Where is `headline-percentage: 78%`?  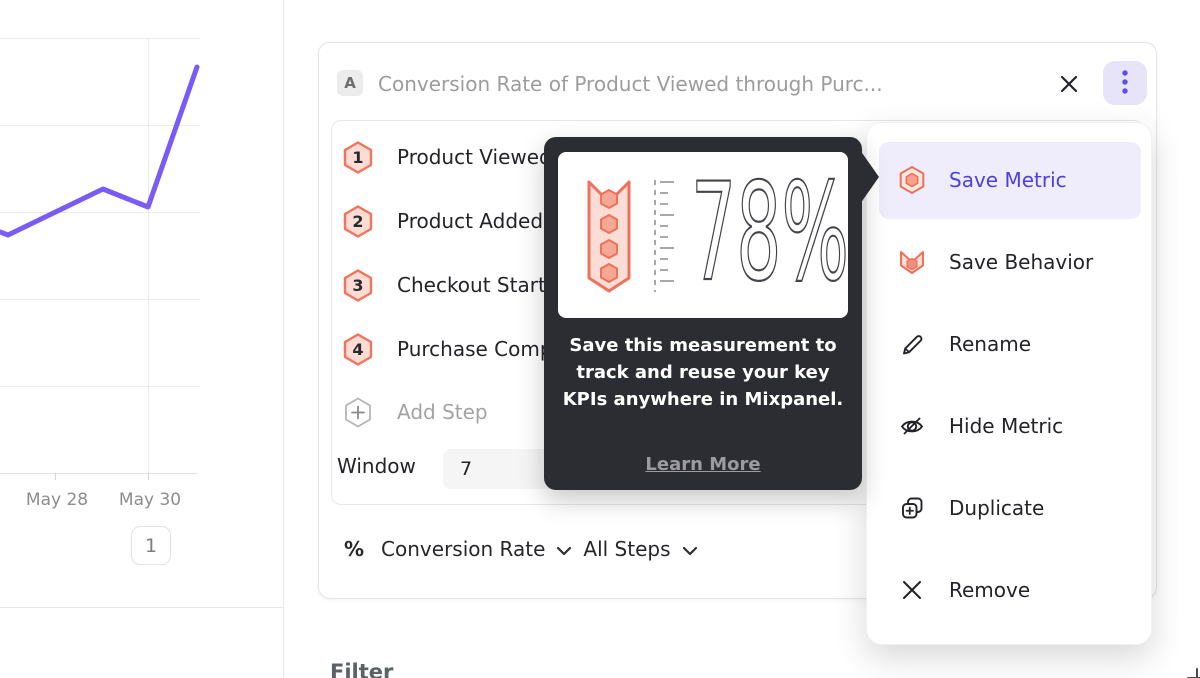
headline-percentage: 78% is located at coordinates (769, 232).